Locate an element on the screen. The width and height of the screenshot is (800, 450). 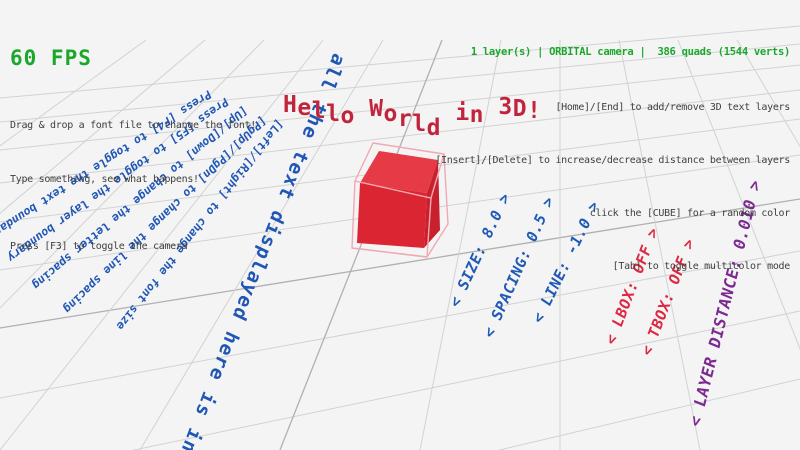
hello-char: D is located at coordinates (520, 109).